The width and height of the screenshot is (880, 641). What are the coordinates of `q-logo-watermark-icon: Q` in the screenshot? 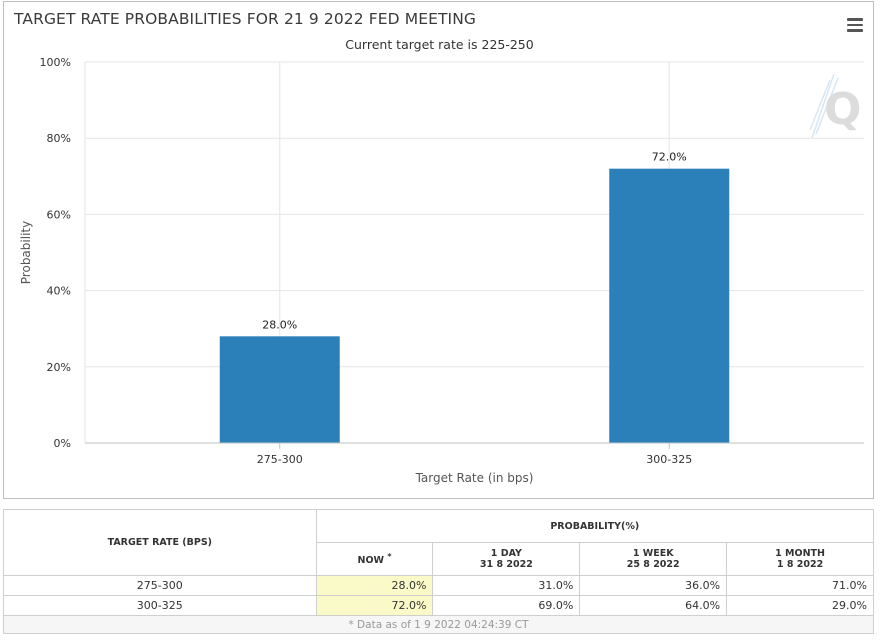 It's located at (834, 106).